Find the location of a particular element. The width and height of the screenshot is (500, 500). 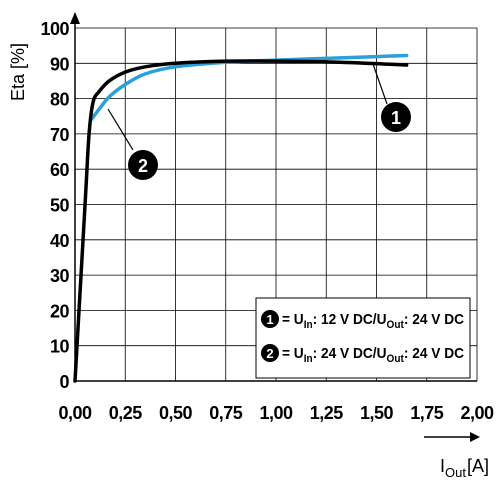

y-axis-arrow is located at coordinates (75, 18).